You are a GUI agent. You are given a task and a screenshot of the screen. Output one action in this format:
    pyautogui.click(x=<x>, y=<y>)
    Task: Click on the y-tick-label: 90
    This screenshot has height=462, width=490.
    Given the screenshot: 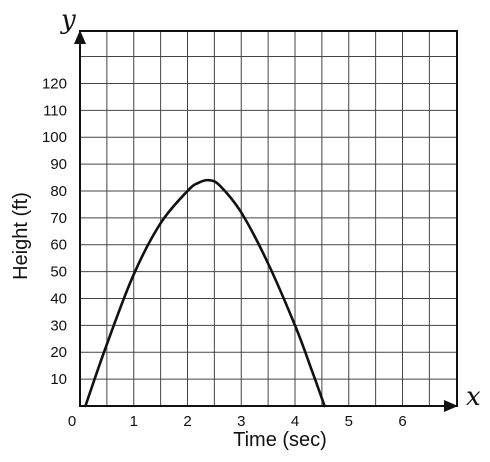 What is the action you would take?
    pyautogui.click(x=58, y=164)
    